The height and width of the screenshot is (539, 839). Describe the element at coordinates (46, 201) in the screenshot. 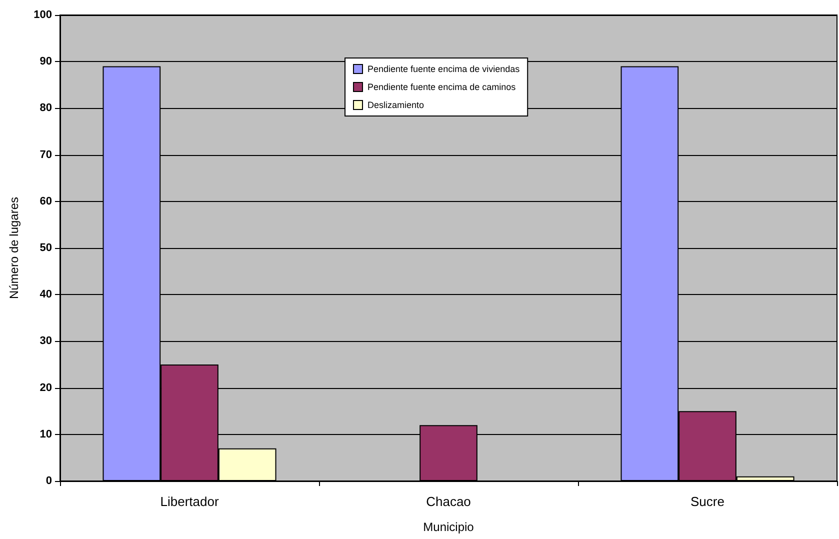

I see `y-tick-label: 60` at that location.